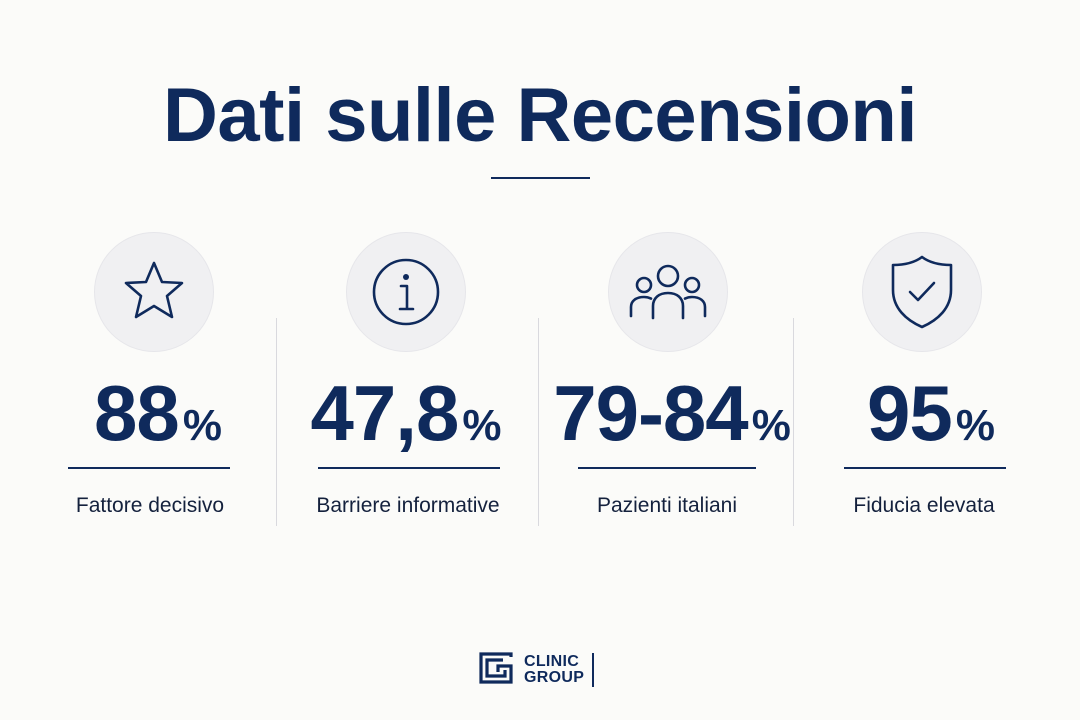 The height and width of the screenshot is (720, 1080). I want to click on shield-check-icon, so click(922, 292).